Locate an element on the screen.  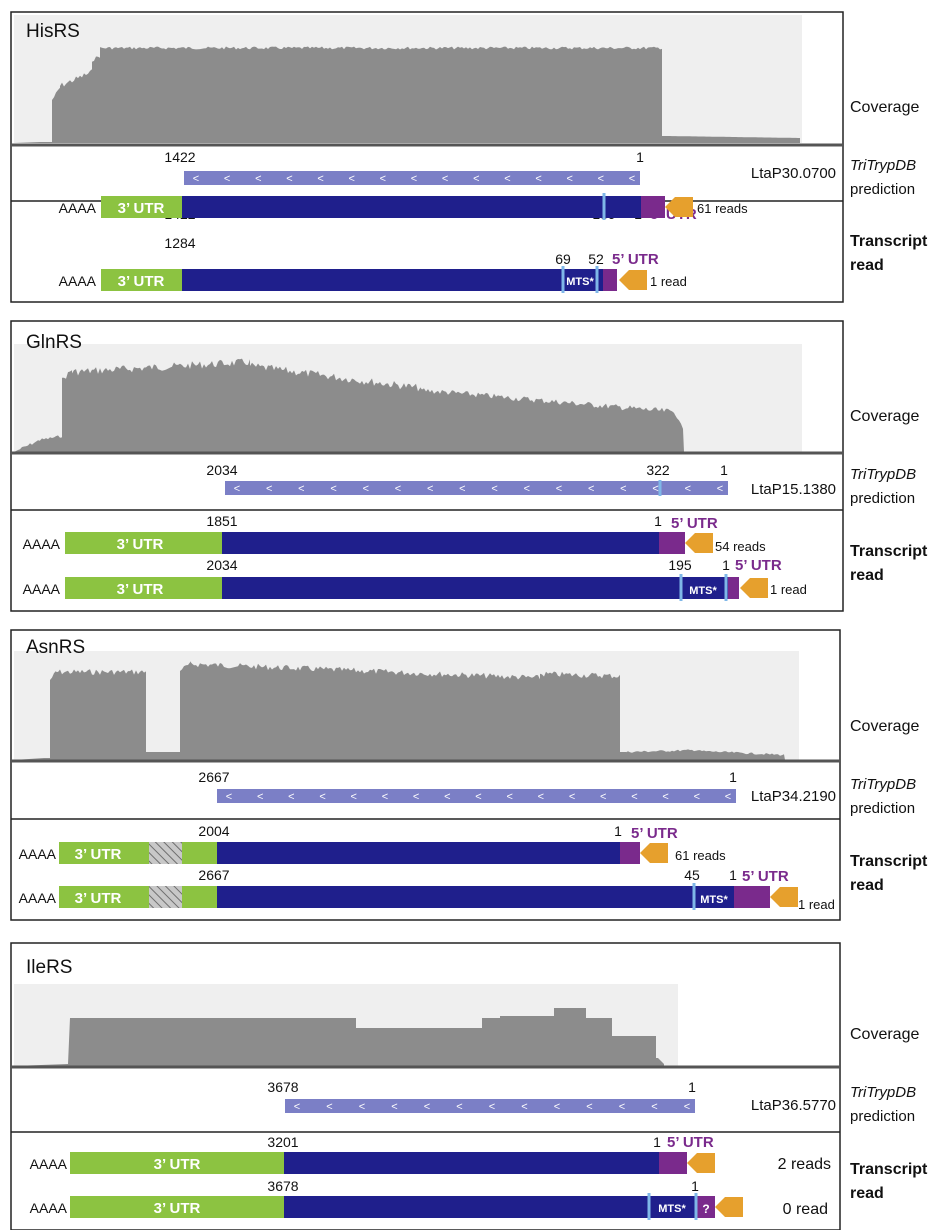
read-marker-number: 52 is located at coordinates (596, 259).